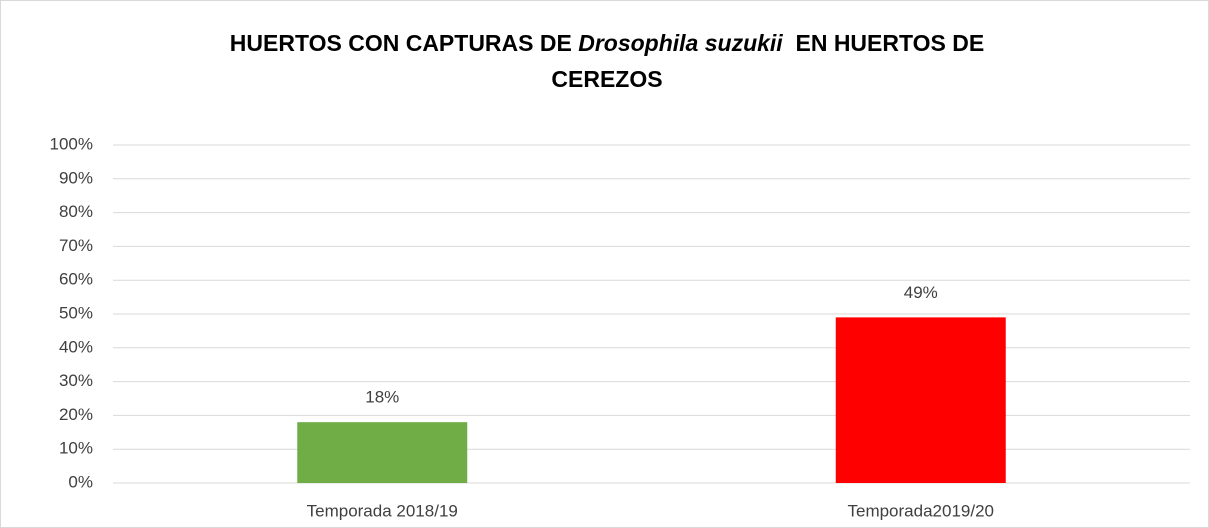 The height and width of the screenshot is (528, 1209). What do you see at coordinates (71, 143) in the screenshot?
I see `y-tick-label: 100%` at bounding box center [71, 143].